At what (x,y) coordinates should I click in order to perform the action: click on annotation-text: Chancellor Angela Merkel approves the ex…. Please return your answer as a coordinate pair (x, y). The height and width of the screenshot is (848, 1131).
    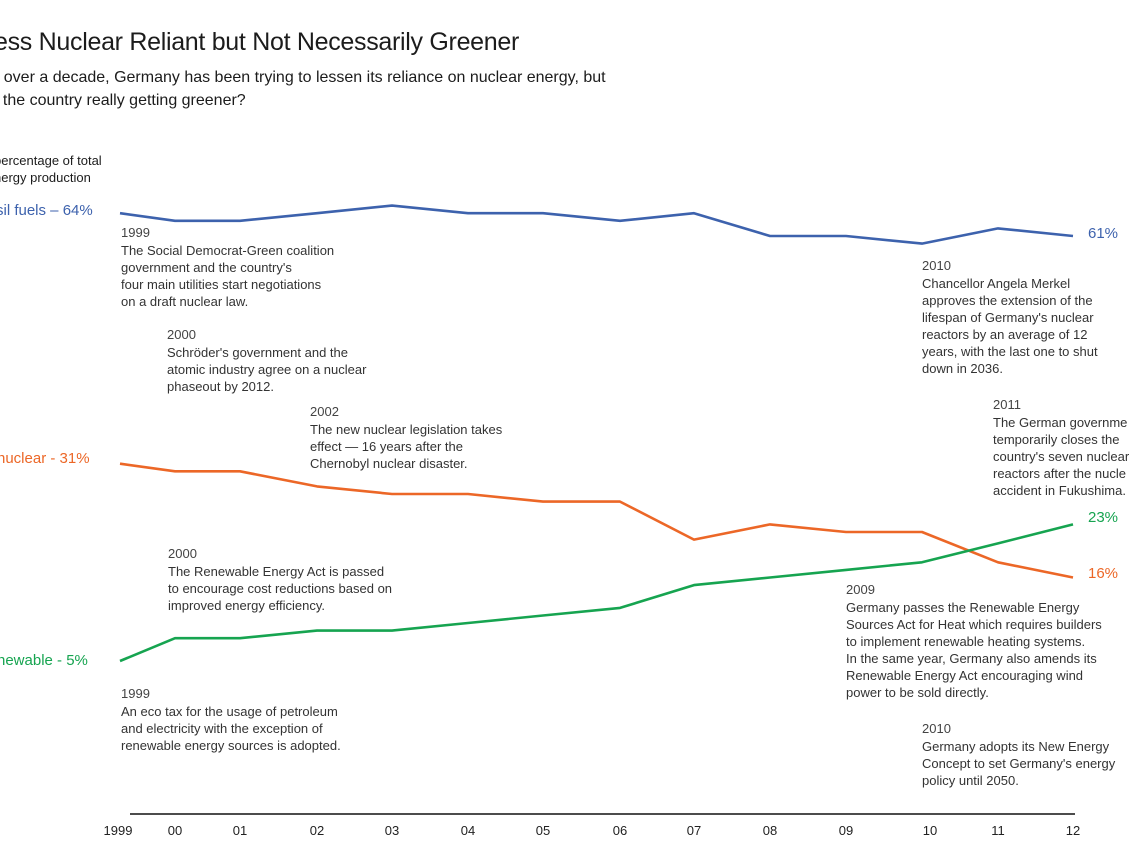
    Looking at the image, I should click on (1010, 326).